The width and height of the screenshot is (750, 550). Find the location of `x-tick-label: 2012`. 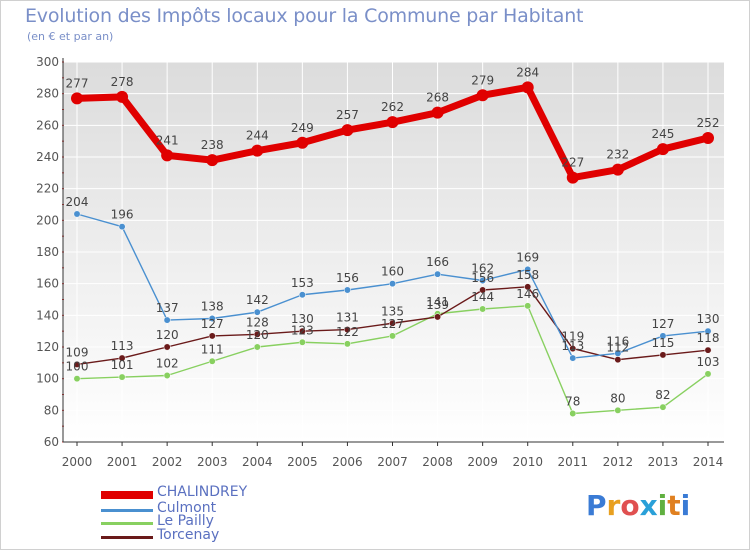

x-tick-label: 2012 is located at coordinates (618, 462).